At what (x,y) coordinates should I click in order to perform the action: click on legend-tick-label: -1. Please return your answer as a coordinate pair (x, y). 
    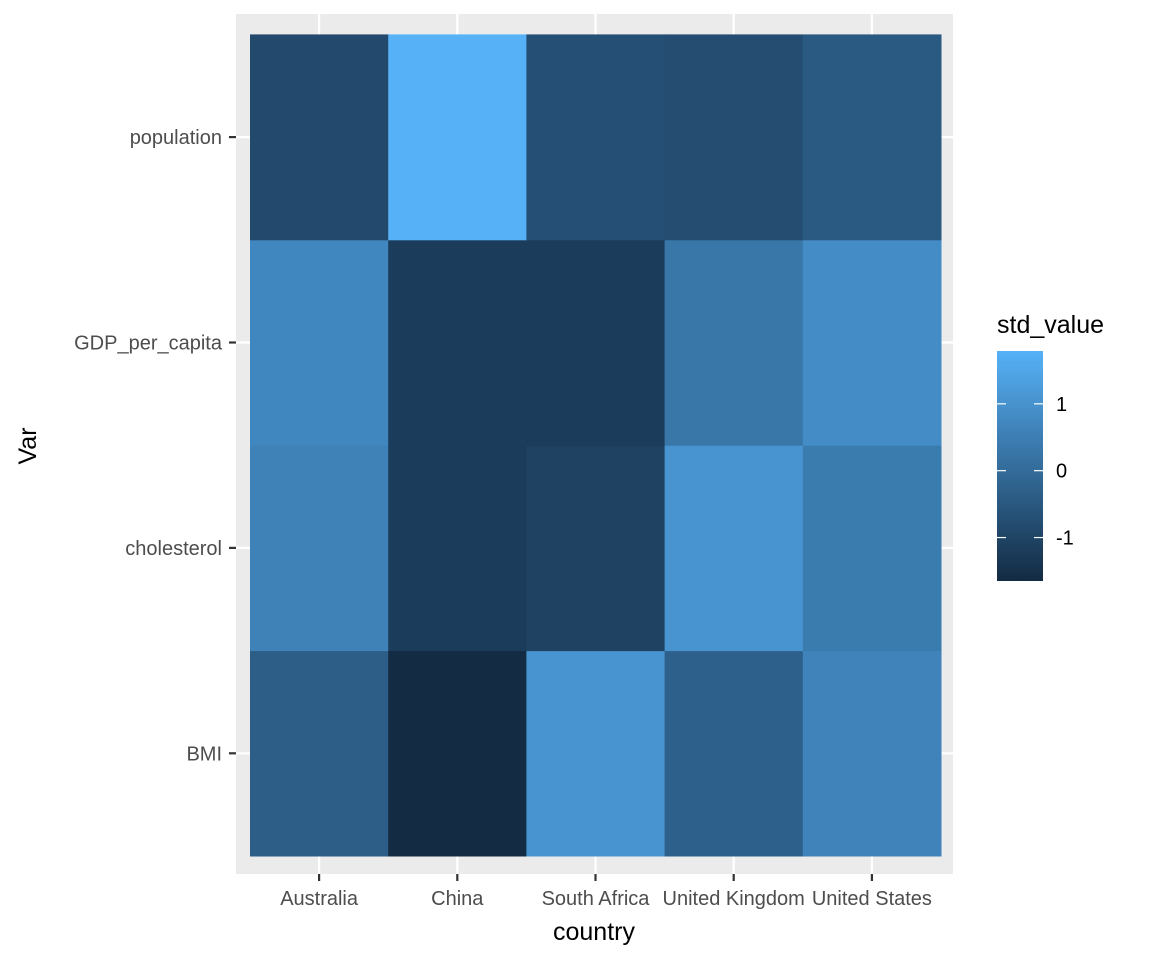
    Looking at the image, I should click on (1065, 539).